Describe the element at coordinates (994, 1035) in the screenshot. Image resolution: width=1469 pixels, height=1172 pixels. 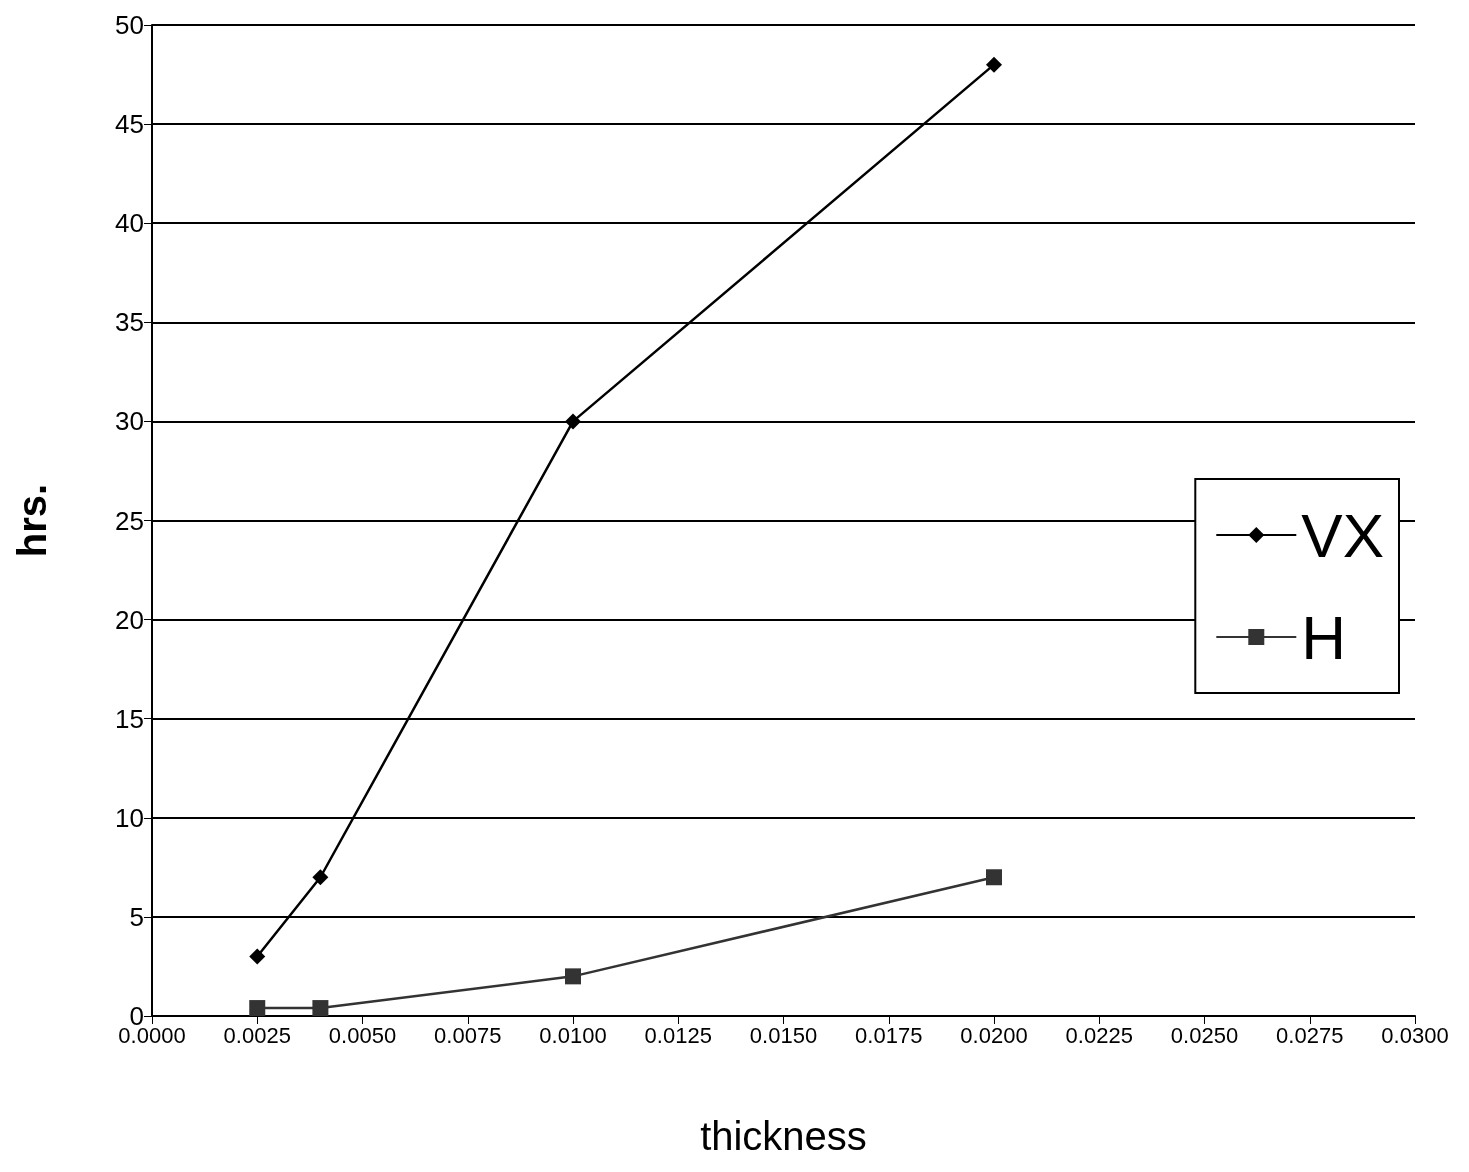
I see `x-tick-label: 0.0200` at that location.